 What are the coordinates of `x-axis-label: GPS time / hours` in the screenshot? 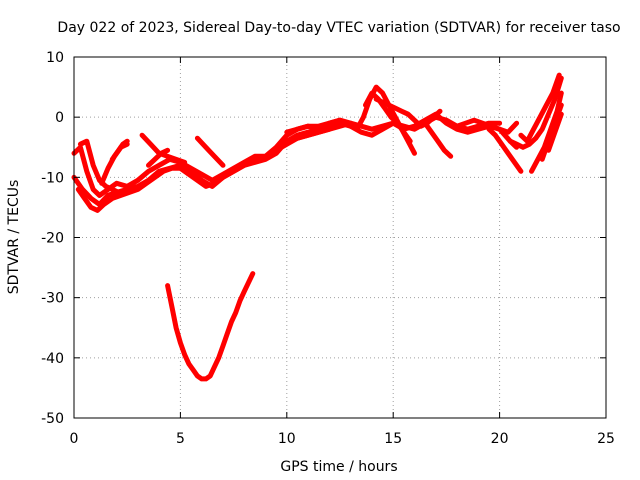 It's located at (338, 467).